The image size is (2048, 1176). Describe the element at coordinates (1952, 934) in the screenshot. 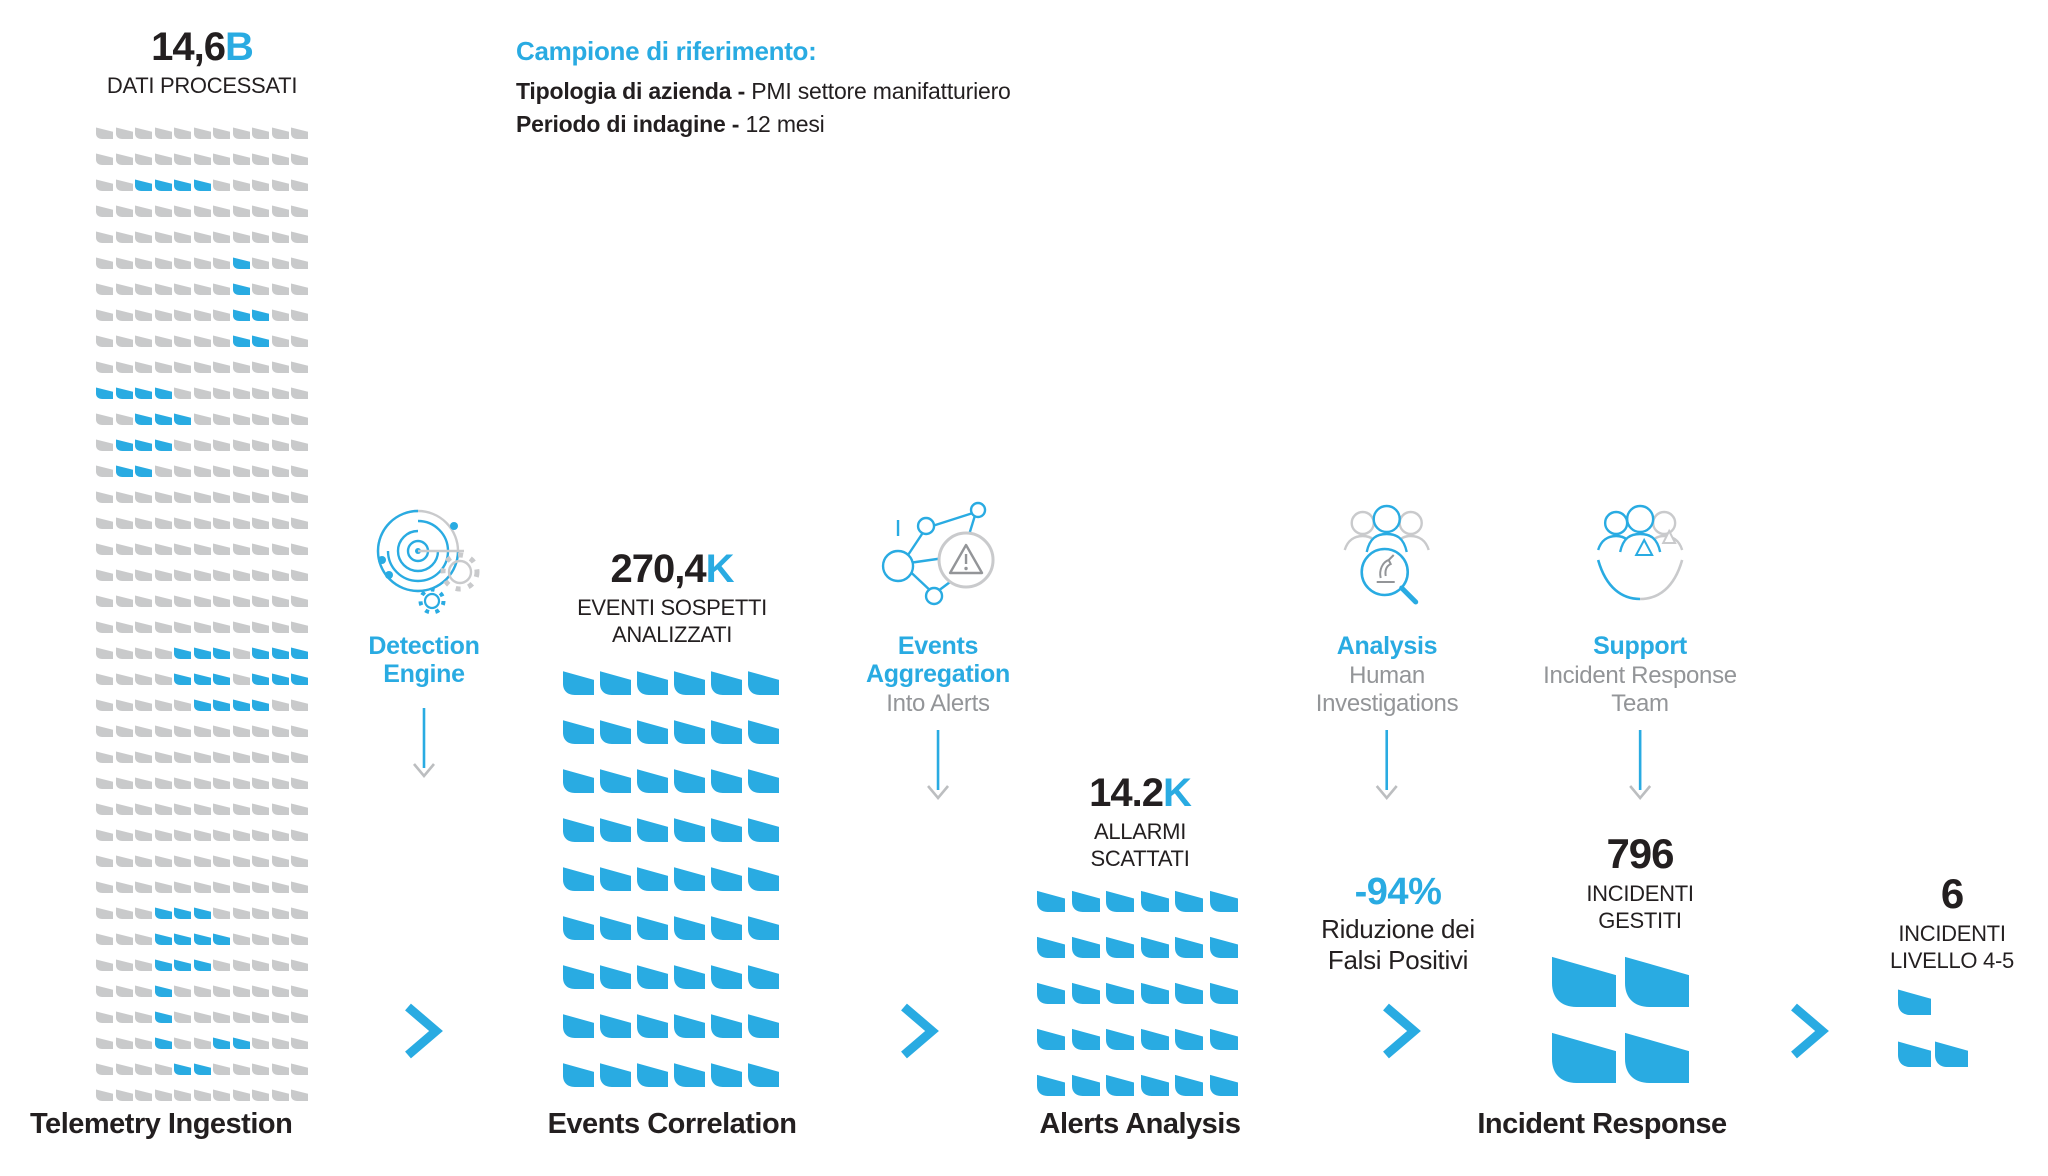

I see `level45-label-line1: INCIDENTI` at that location.